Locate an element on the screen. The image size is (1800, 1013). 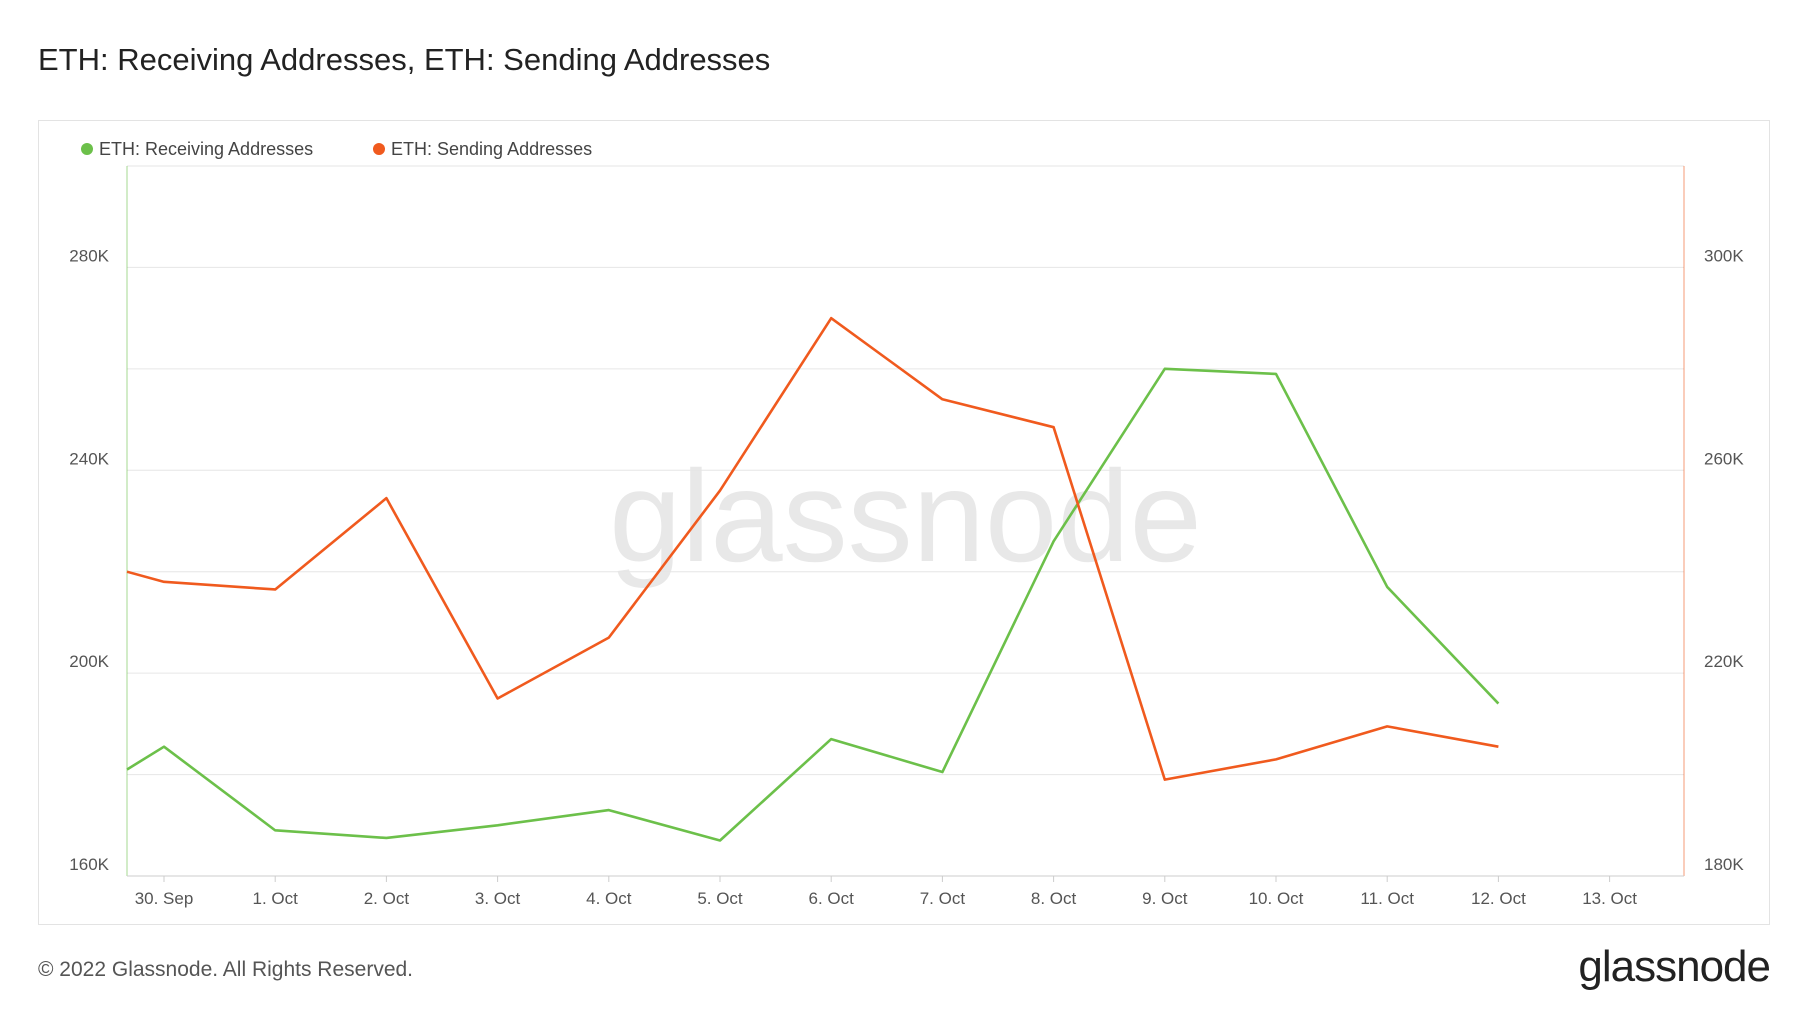
x-tick-label: 4. Oct is located at coordinates (609, 898).